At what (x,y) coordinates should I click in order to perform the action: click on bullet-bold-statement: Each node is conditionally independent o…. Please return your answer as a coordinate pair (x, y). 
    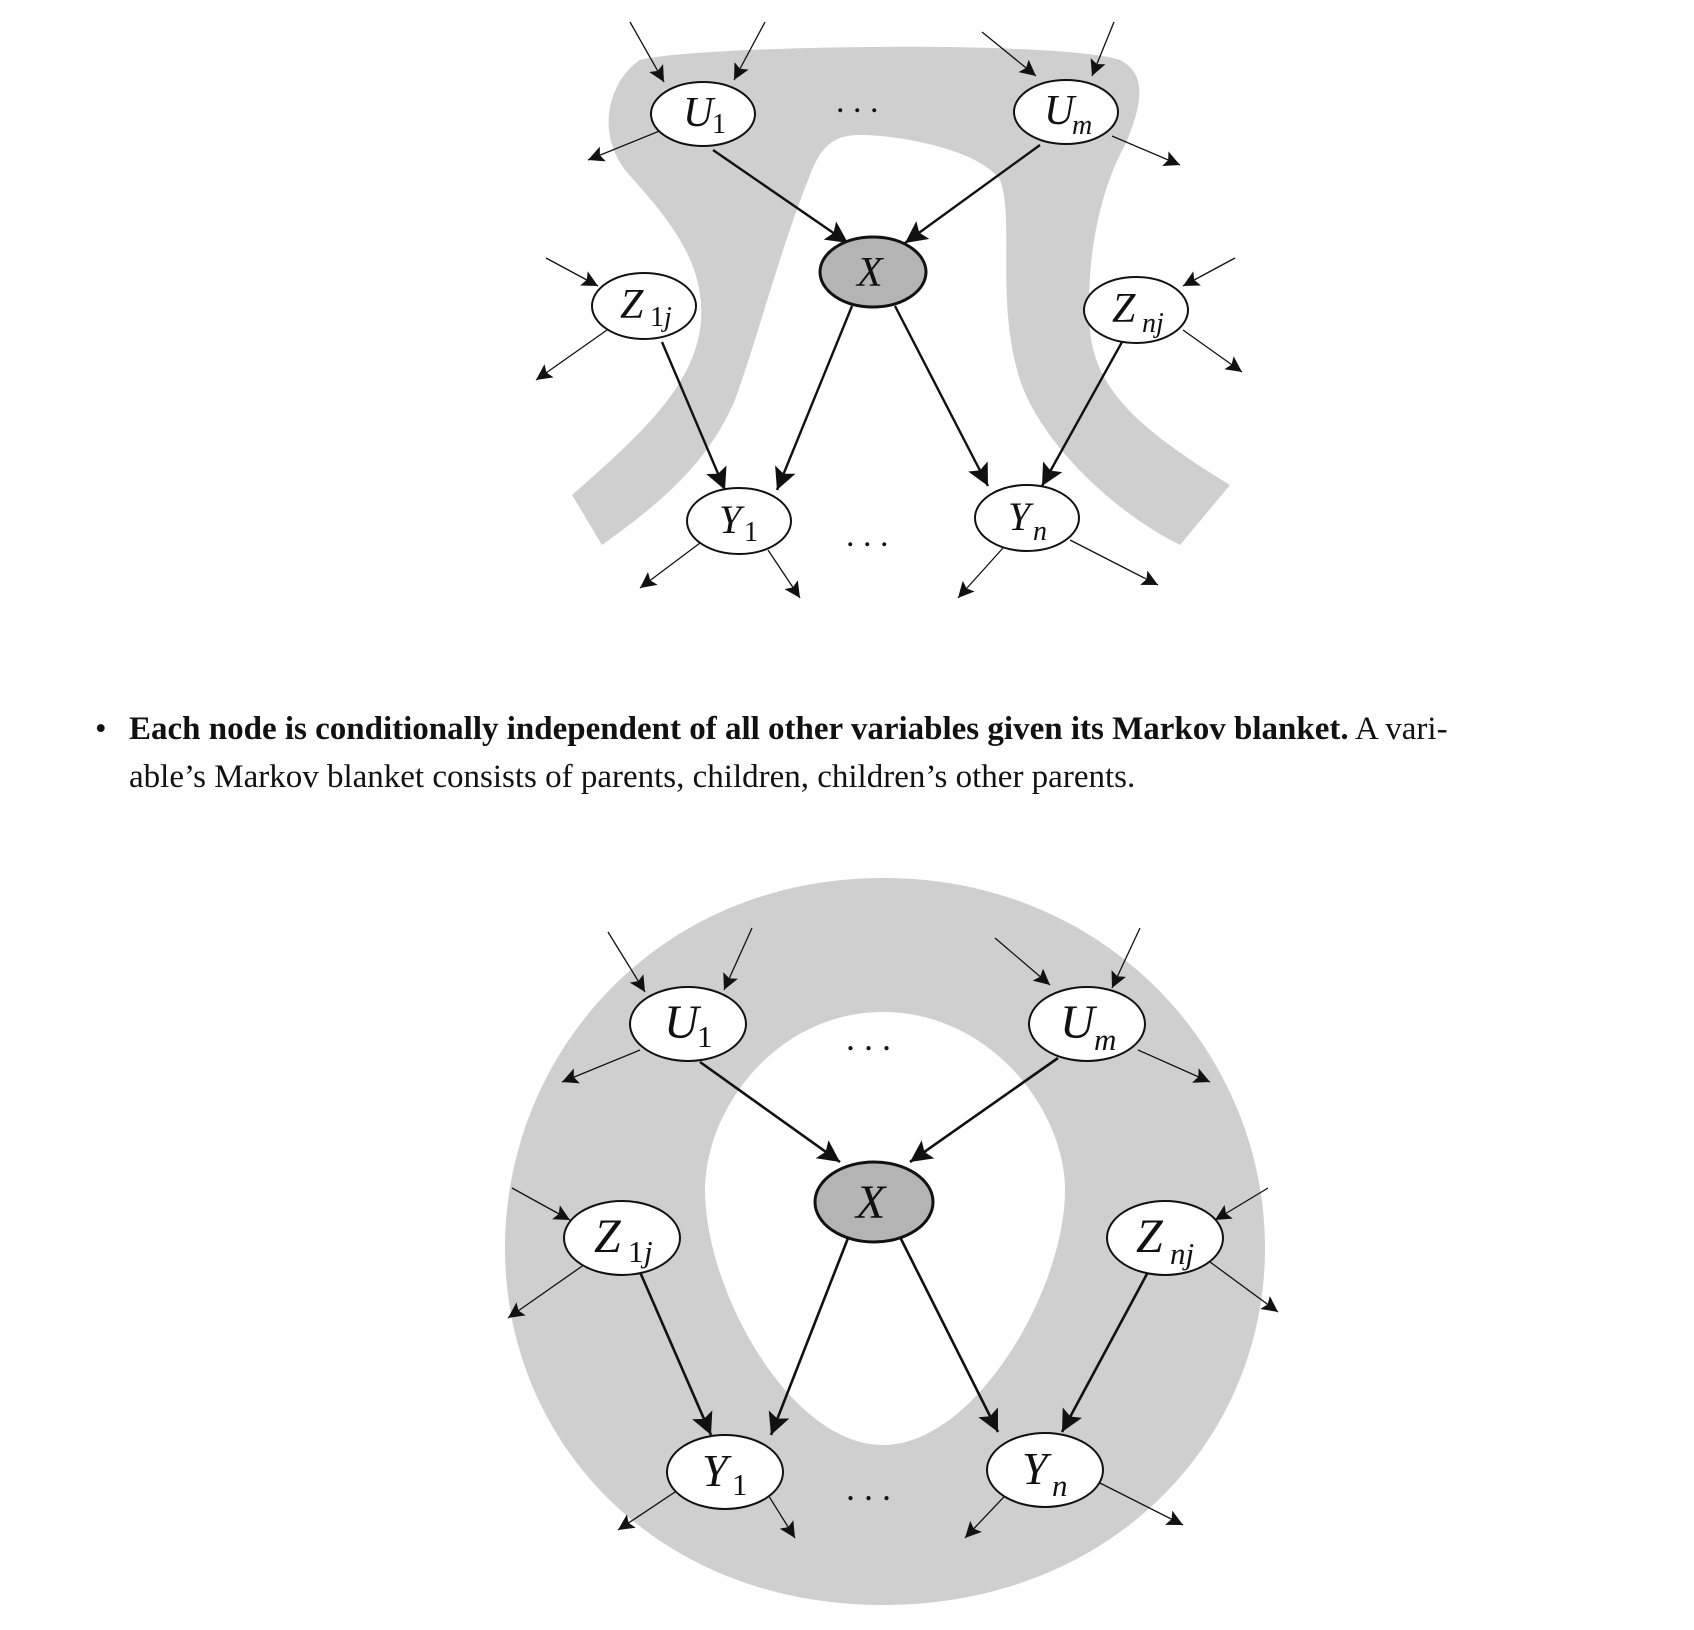
    Looking at the image, I should click on (739, 729).